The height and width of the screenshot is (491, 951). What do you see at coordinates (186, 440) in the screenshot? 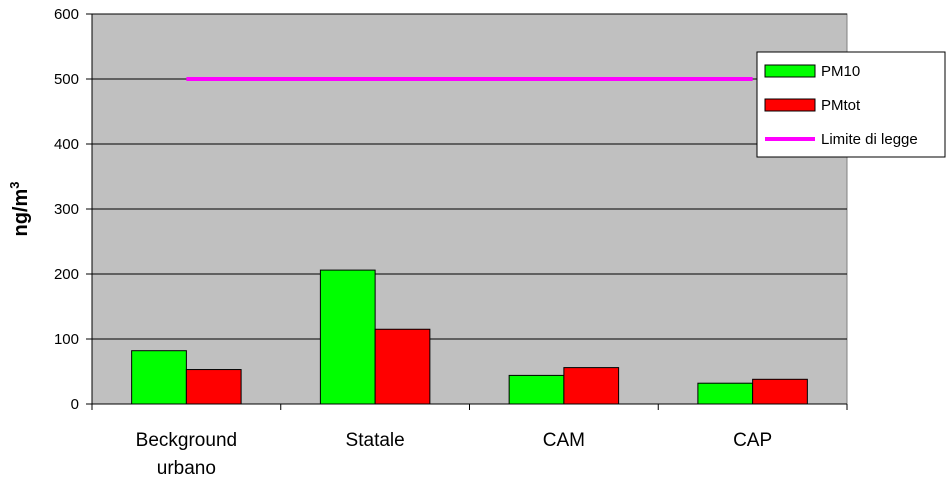
I see `x-tick-label-0-line-0: Beckground` at bounding box center [186, 440].